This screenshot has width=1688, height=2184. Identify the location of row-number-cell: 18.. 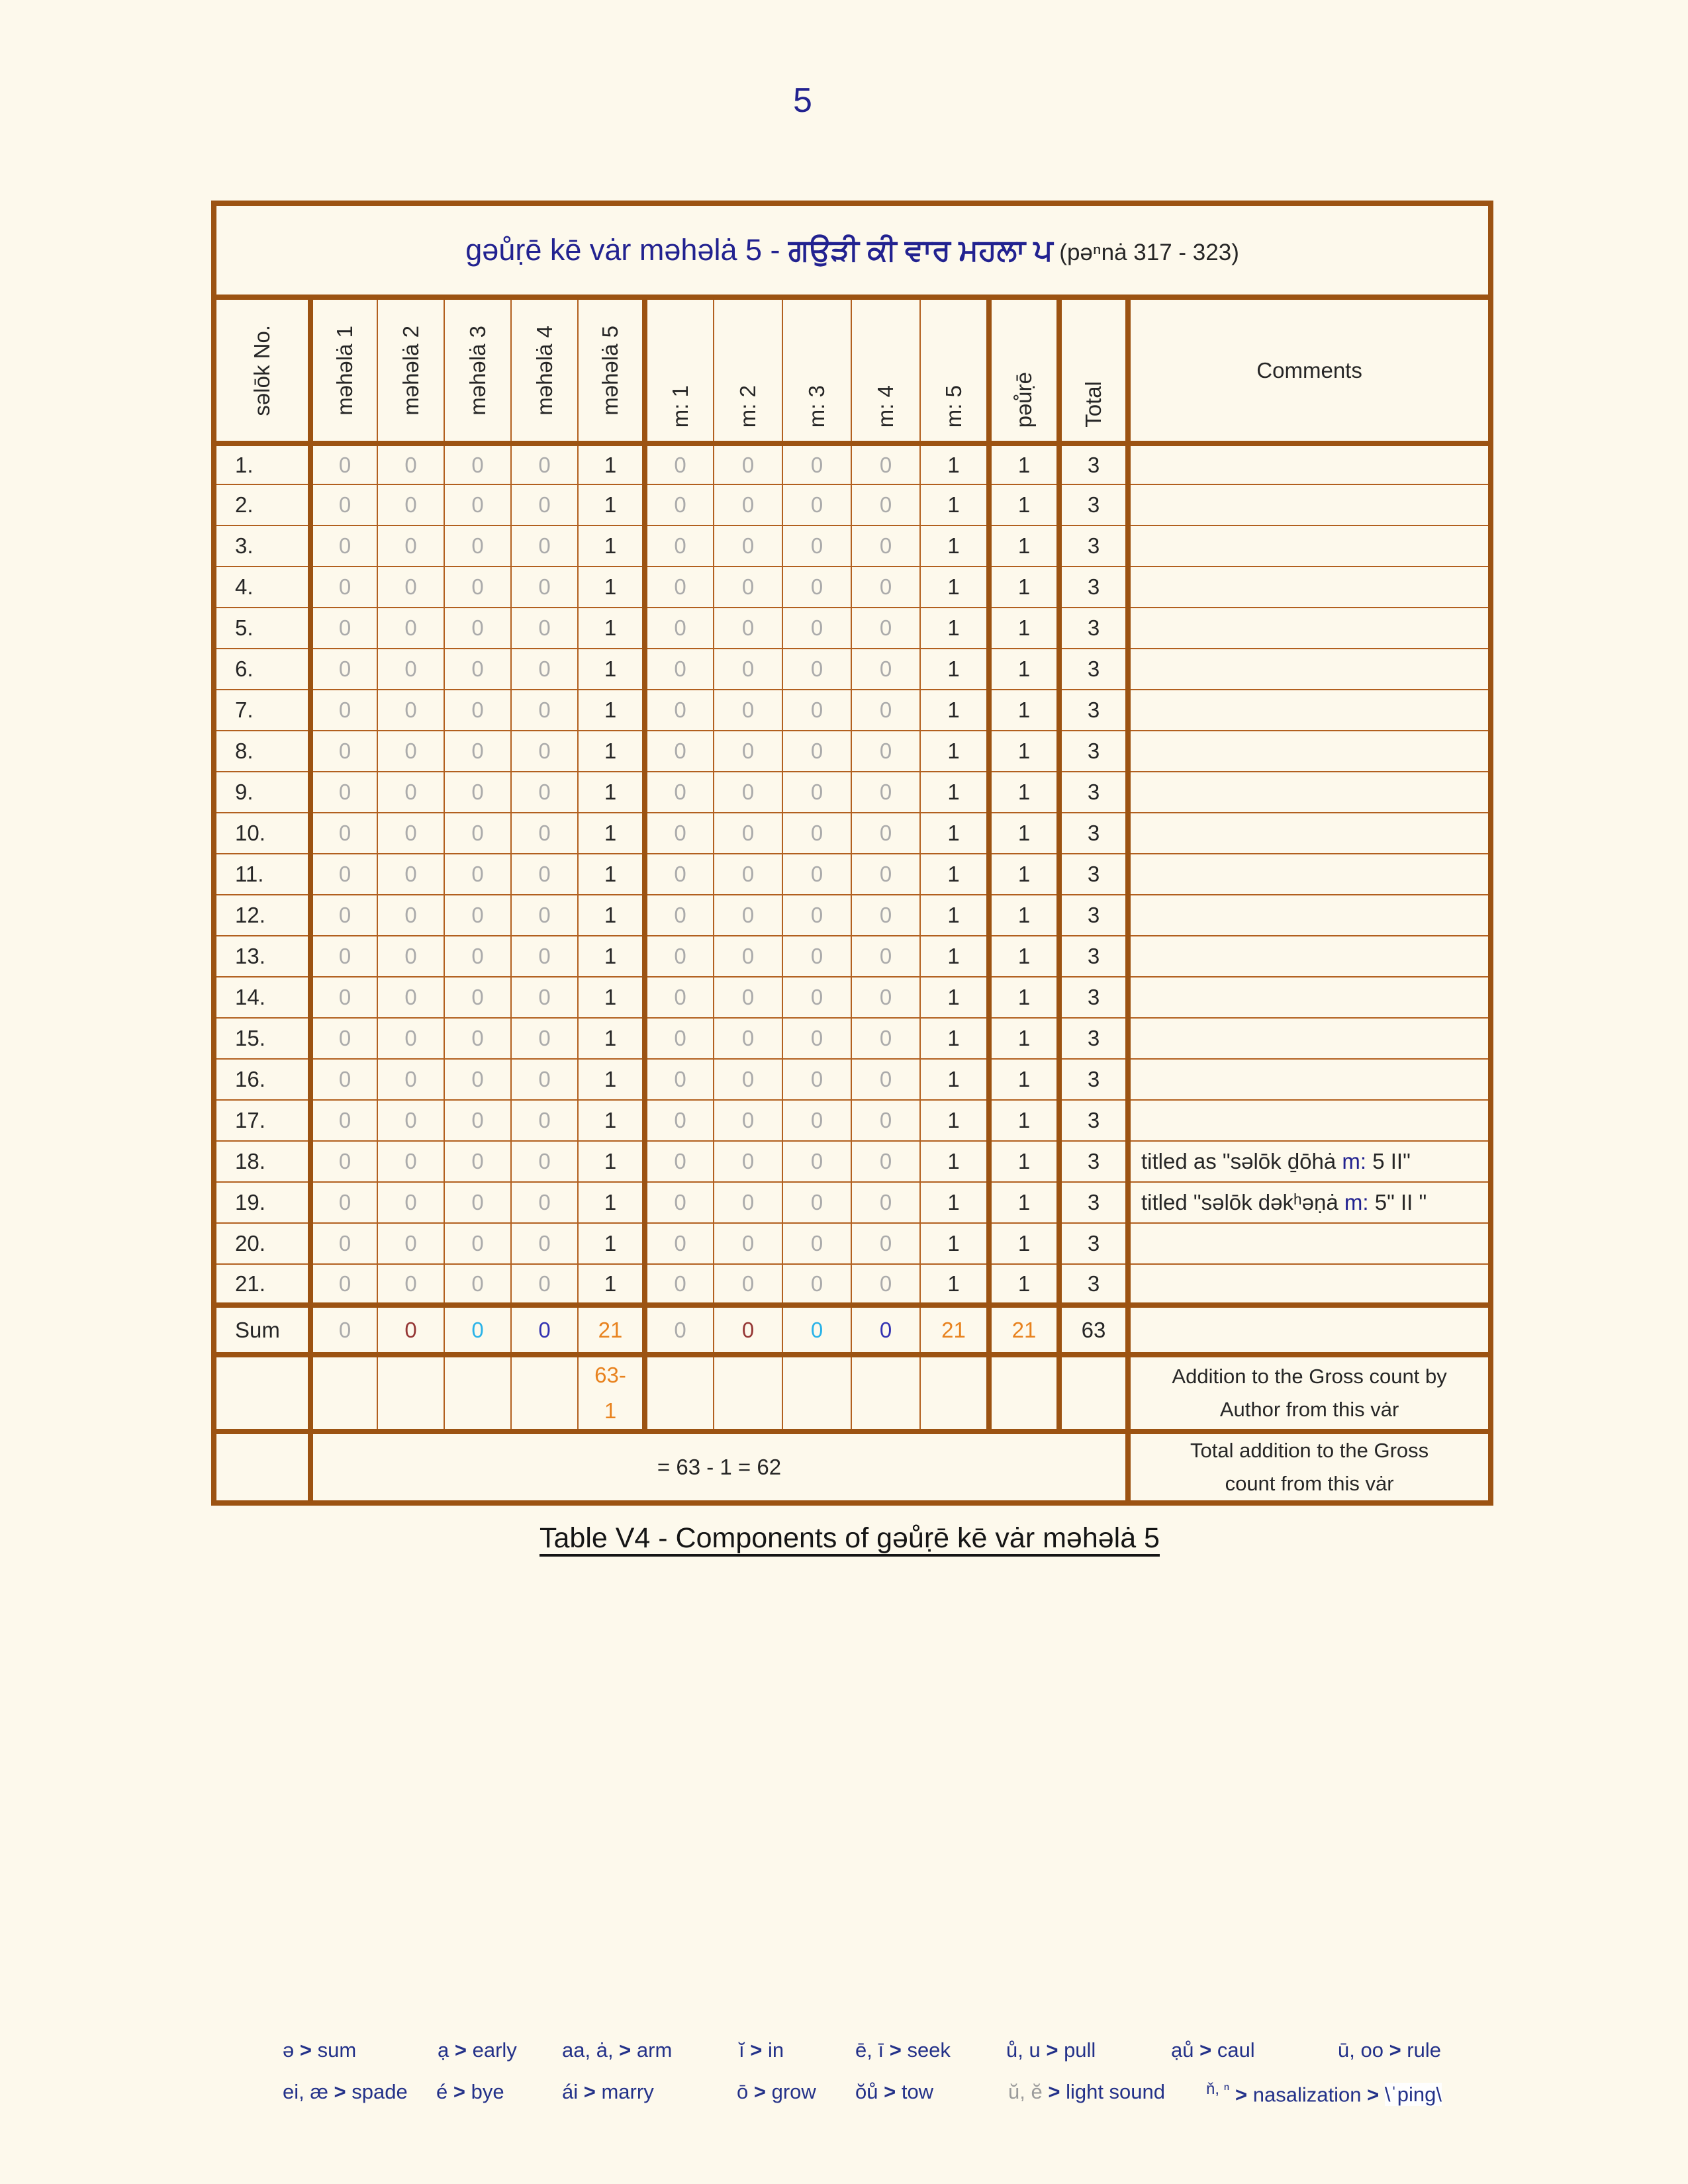
(262, 1161).